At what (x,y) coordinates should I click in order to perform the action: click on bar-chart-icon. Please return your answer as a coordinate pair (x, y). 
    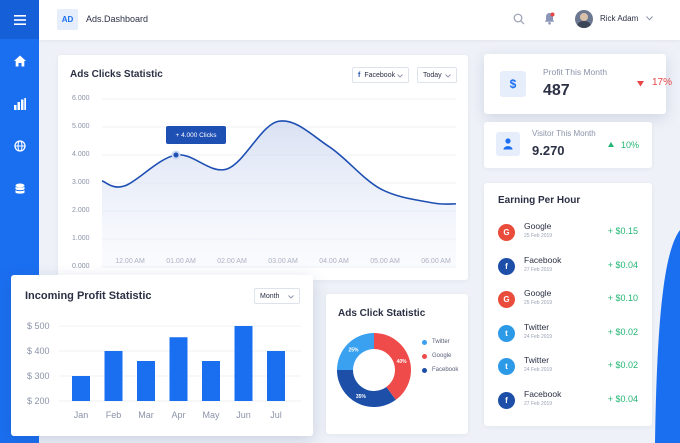
    Looking at the image, I should click on (19, 104).